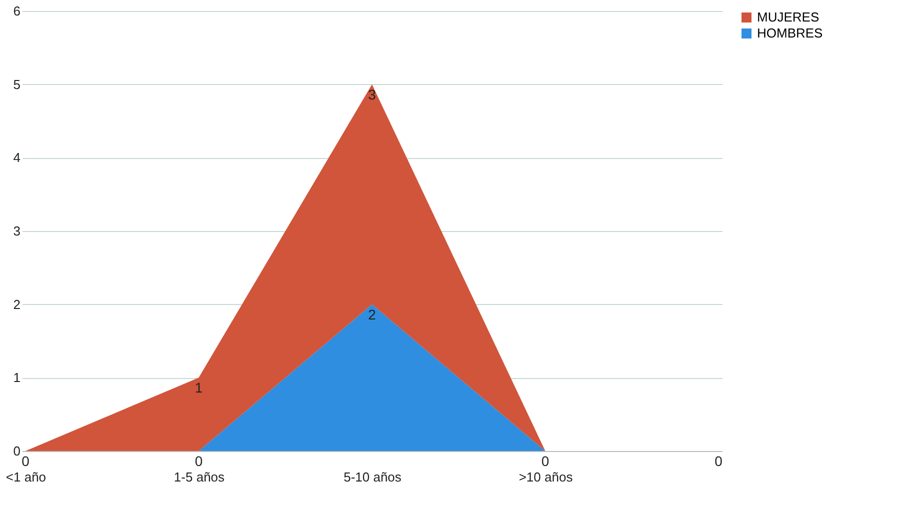 The image size is (911, 531). I want to click on data-label: 2, so click(372, 314).